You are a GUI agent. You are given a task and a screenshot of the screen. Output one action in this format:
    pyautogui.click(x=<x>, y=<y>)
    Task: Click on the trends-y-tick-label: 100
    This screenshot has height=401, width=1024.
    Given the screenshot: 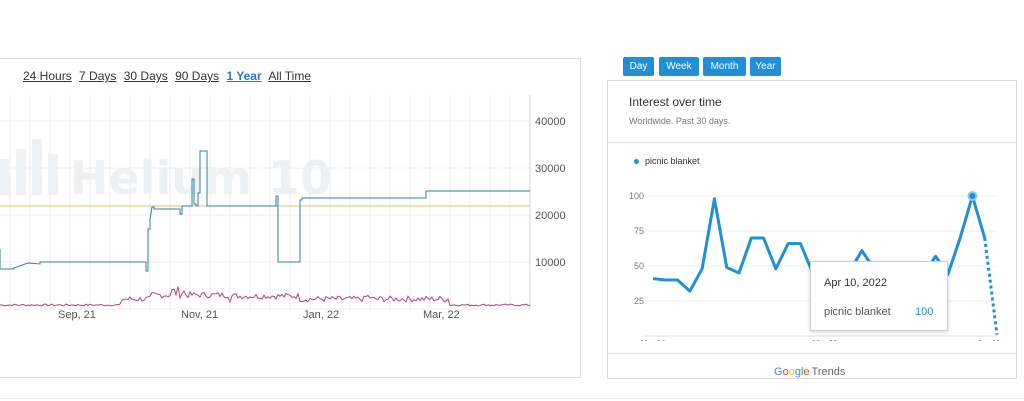 What is the action you would take?
    pyautogui.click(x=636, y=196)
    